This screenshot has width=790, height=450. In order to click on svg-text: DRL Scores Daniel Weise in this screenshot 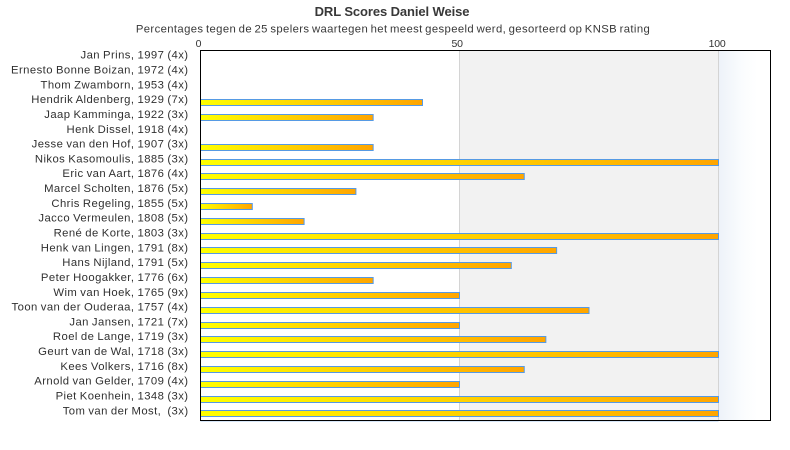, I will do `click(392, 11)`.